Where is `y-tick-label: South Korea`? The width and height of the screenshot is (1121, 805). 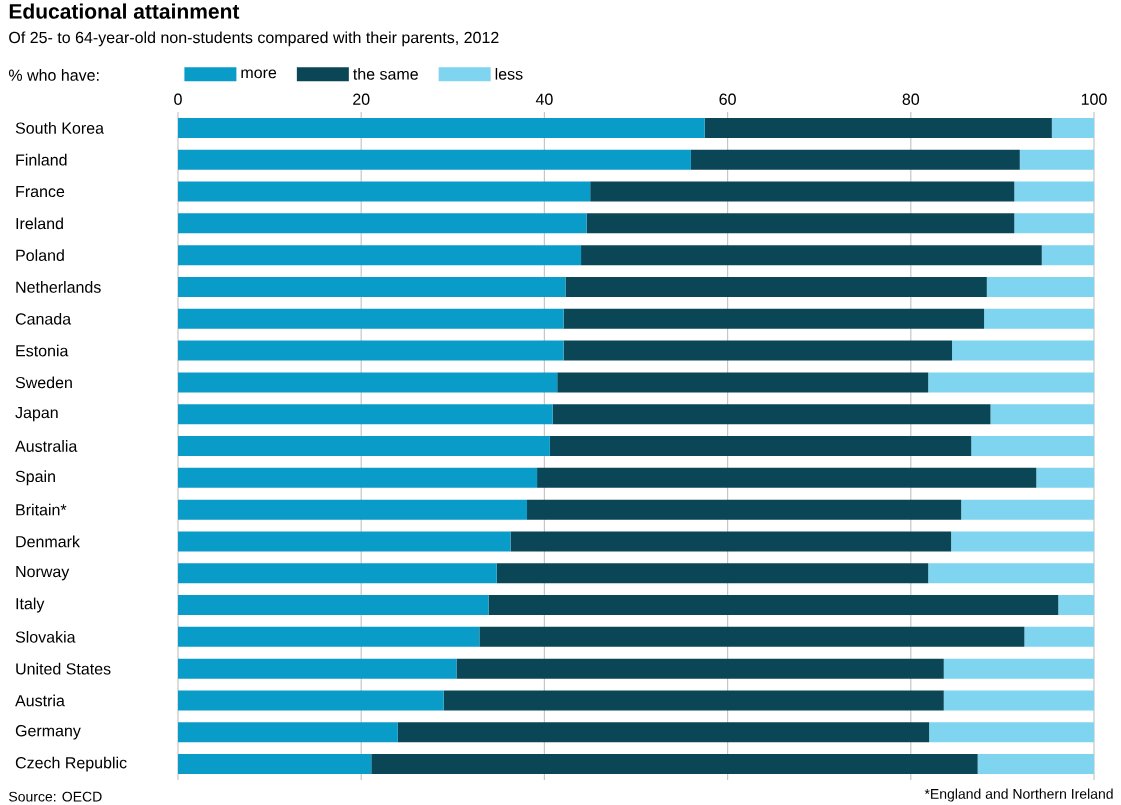
y-tick-label: South Korea is located at coordinates (59, 128).